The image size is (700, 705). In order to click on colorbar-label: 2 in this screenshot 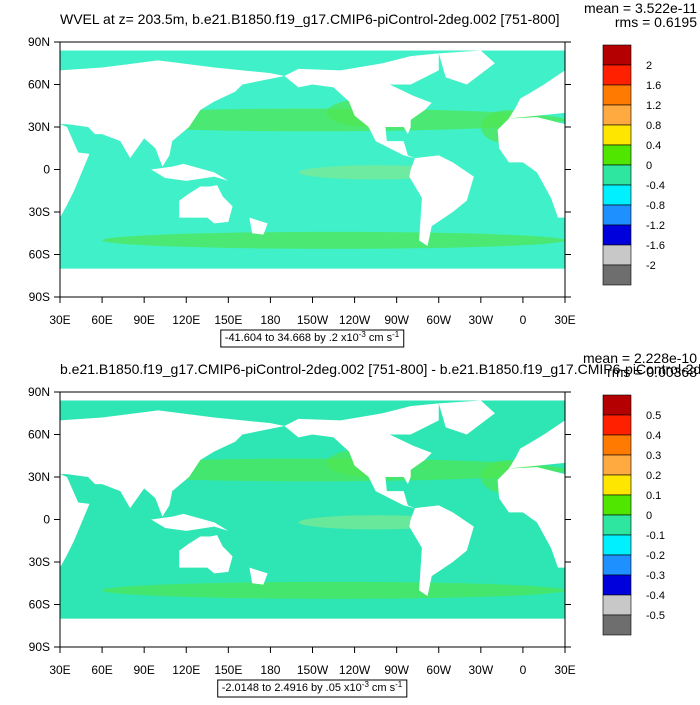, I will do `click(649, 66)`.